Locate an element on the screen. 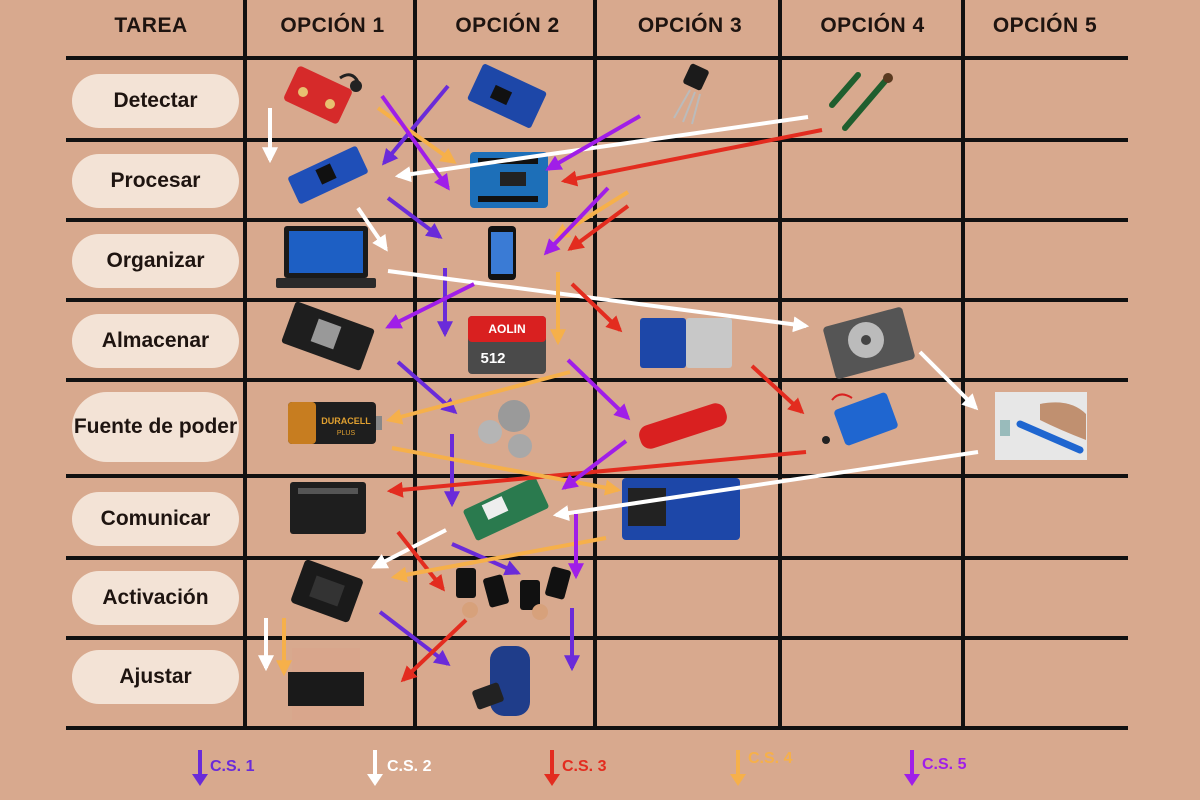 The image size is (1200, 800). legend-cs2-label: C.S. 2 is located at coordinates (409, 766).